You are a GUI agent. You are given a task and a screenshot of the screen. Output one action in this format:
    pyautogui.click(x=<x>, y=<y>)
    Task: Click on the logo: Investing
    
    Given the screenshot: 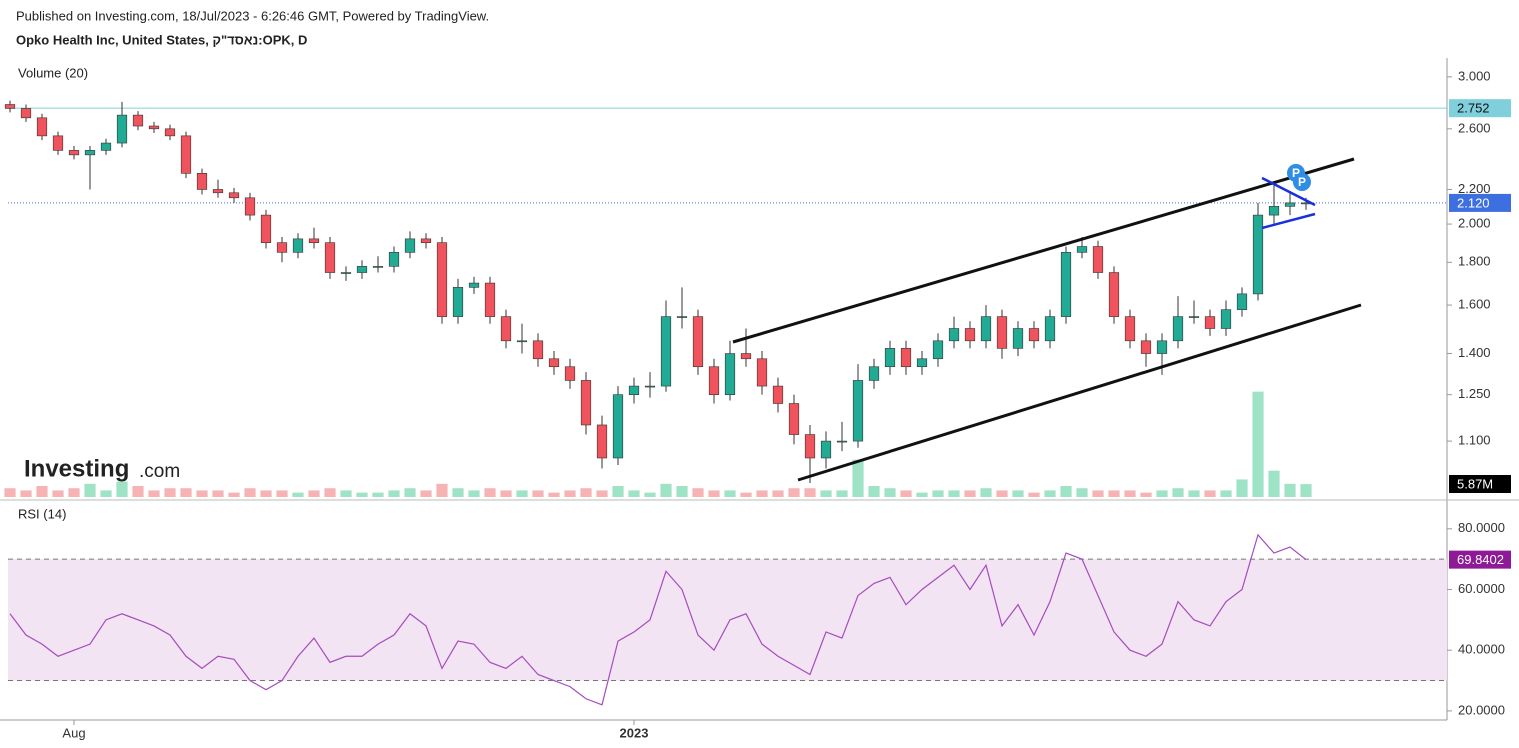 What is the action you would take?
    pyautogui.click(x=76, y=468)
    